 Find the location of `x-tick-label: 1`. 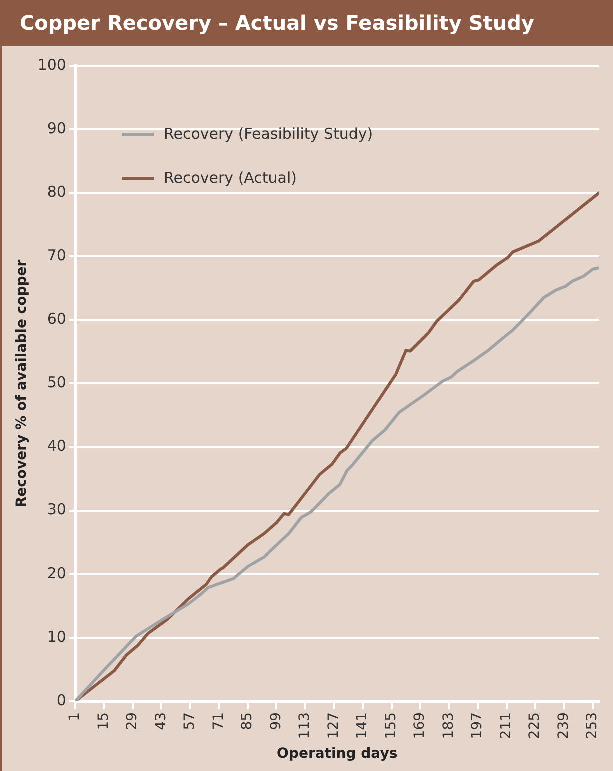

x-tick-label: 1 is located at coordinates (75, 717).